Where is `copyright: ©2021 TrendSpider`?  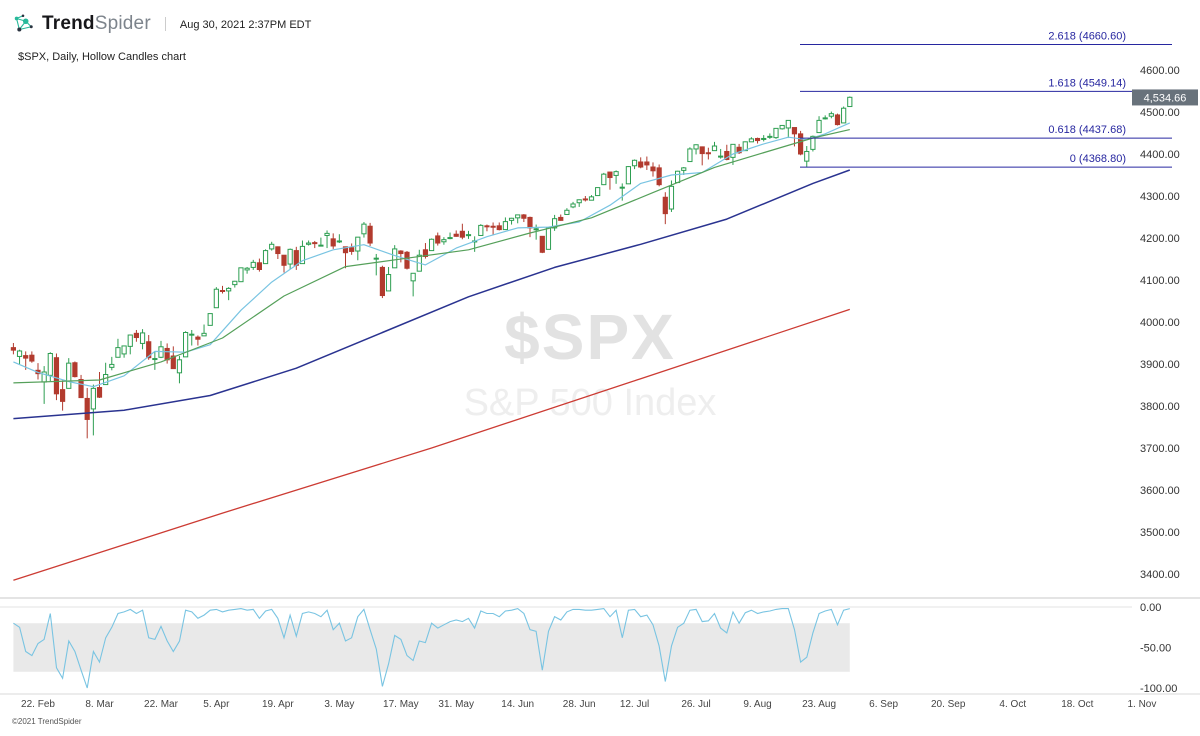 copyright: ©2021 TrendSpider is located at coordinates (47, 721).